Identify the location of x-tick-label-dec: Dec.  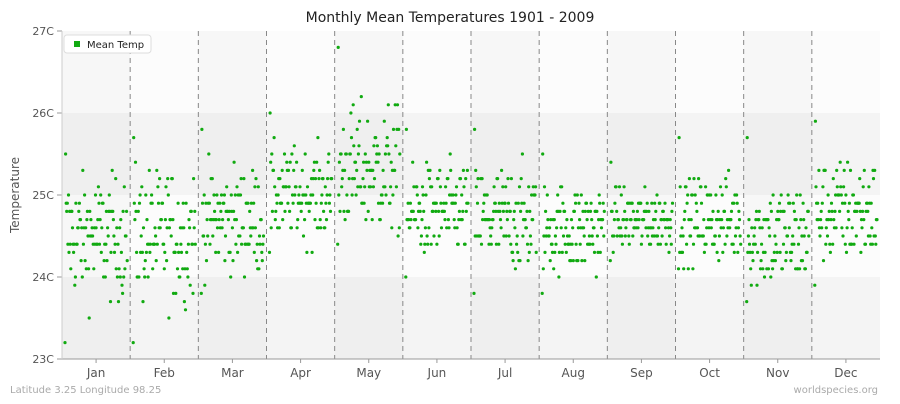
(845, 373).